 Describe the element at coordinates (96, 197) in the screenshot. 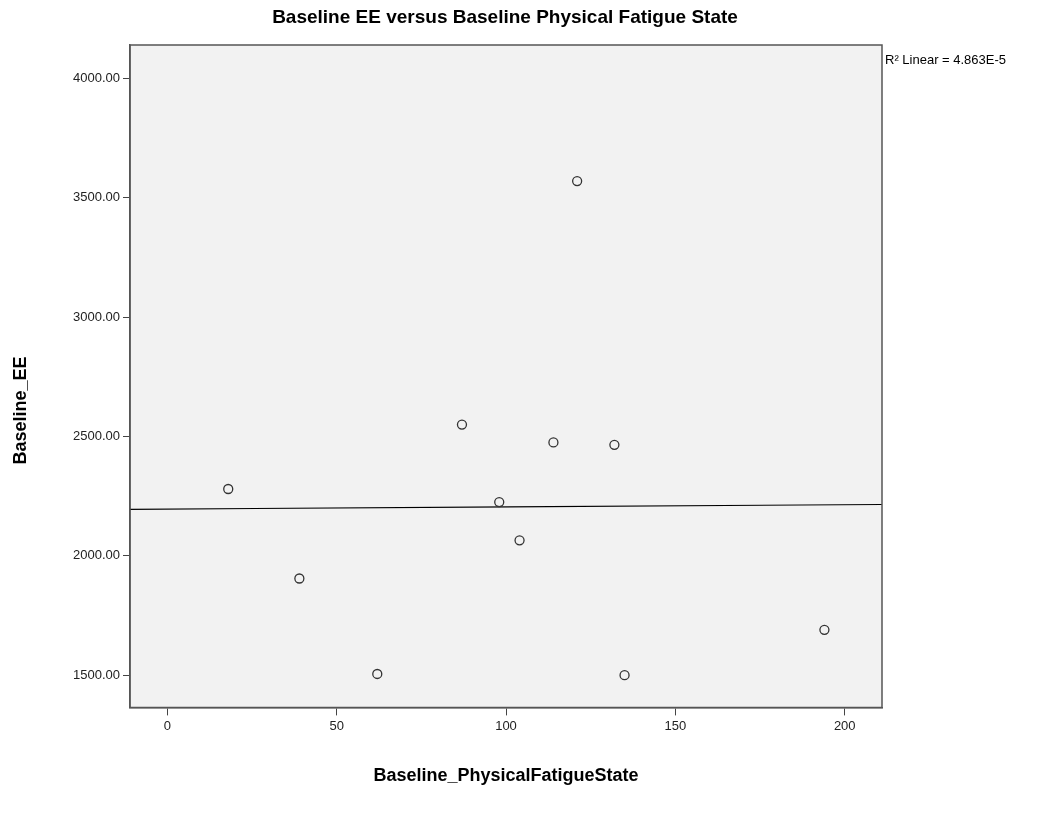

I see `y-tick-label: 3500.00` at that location.